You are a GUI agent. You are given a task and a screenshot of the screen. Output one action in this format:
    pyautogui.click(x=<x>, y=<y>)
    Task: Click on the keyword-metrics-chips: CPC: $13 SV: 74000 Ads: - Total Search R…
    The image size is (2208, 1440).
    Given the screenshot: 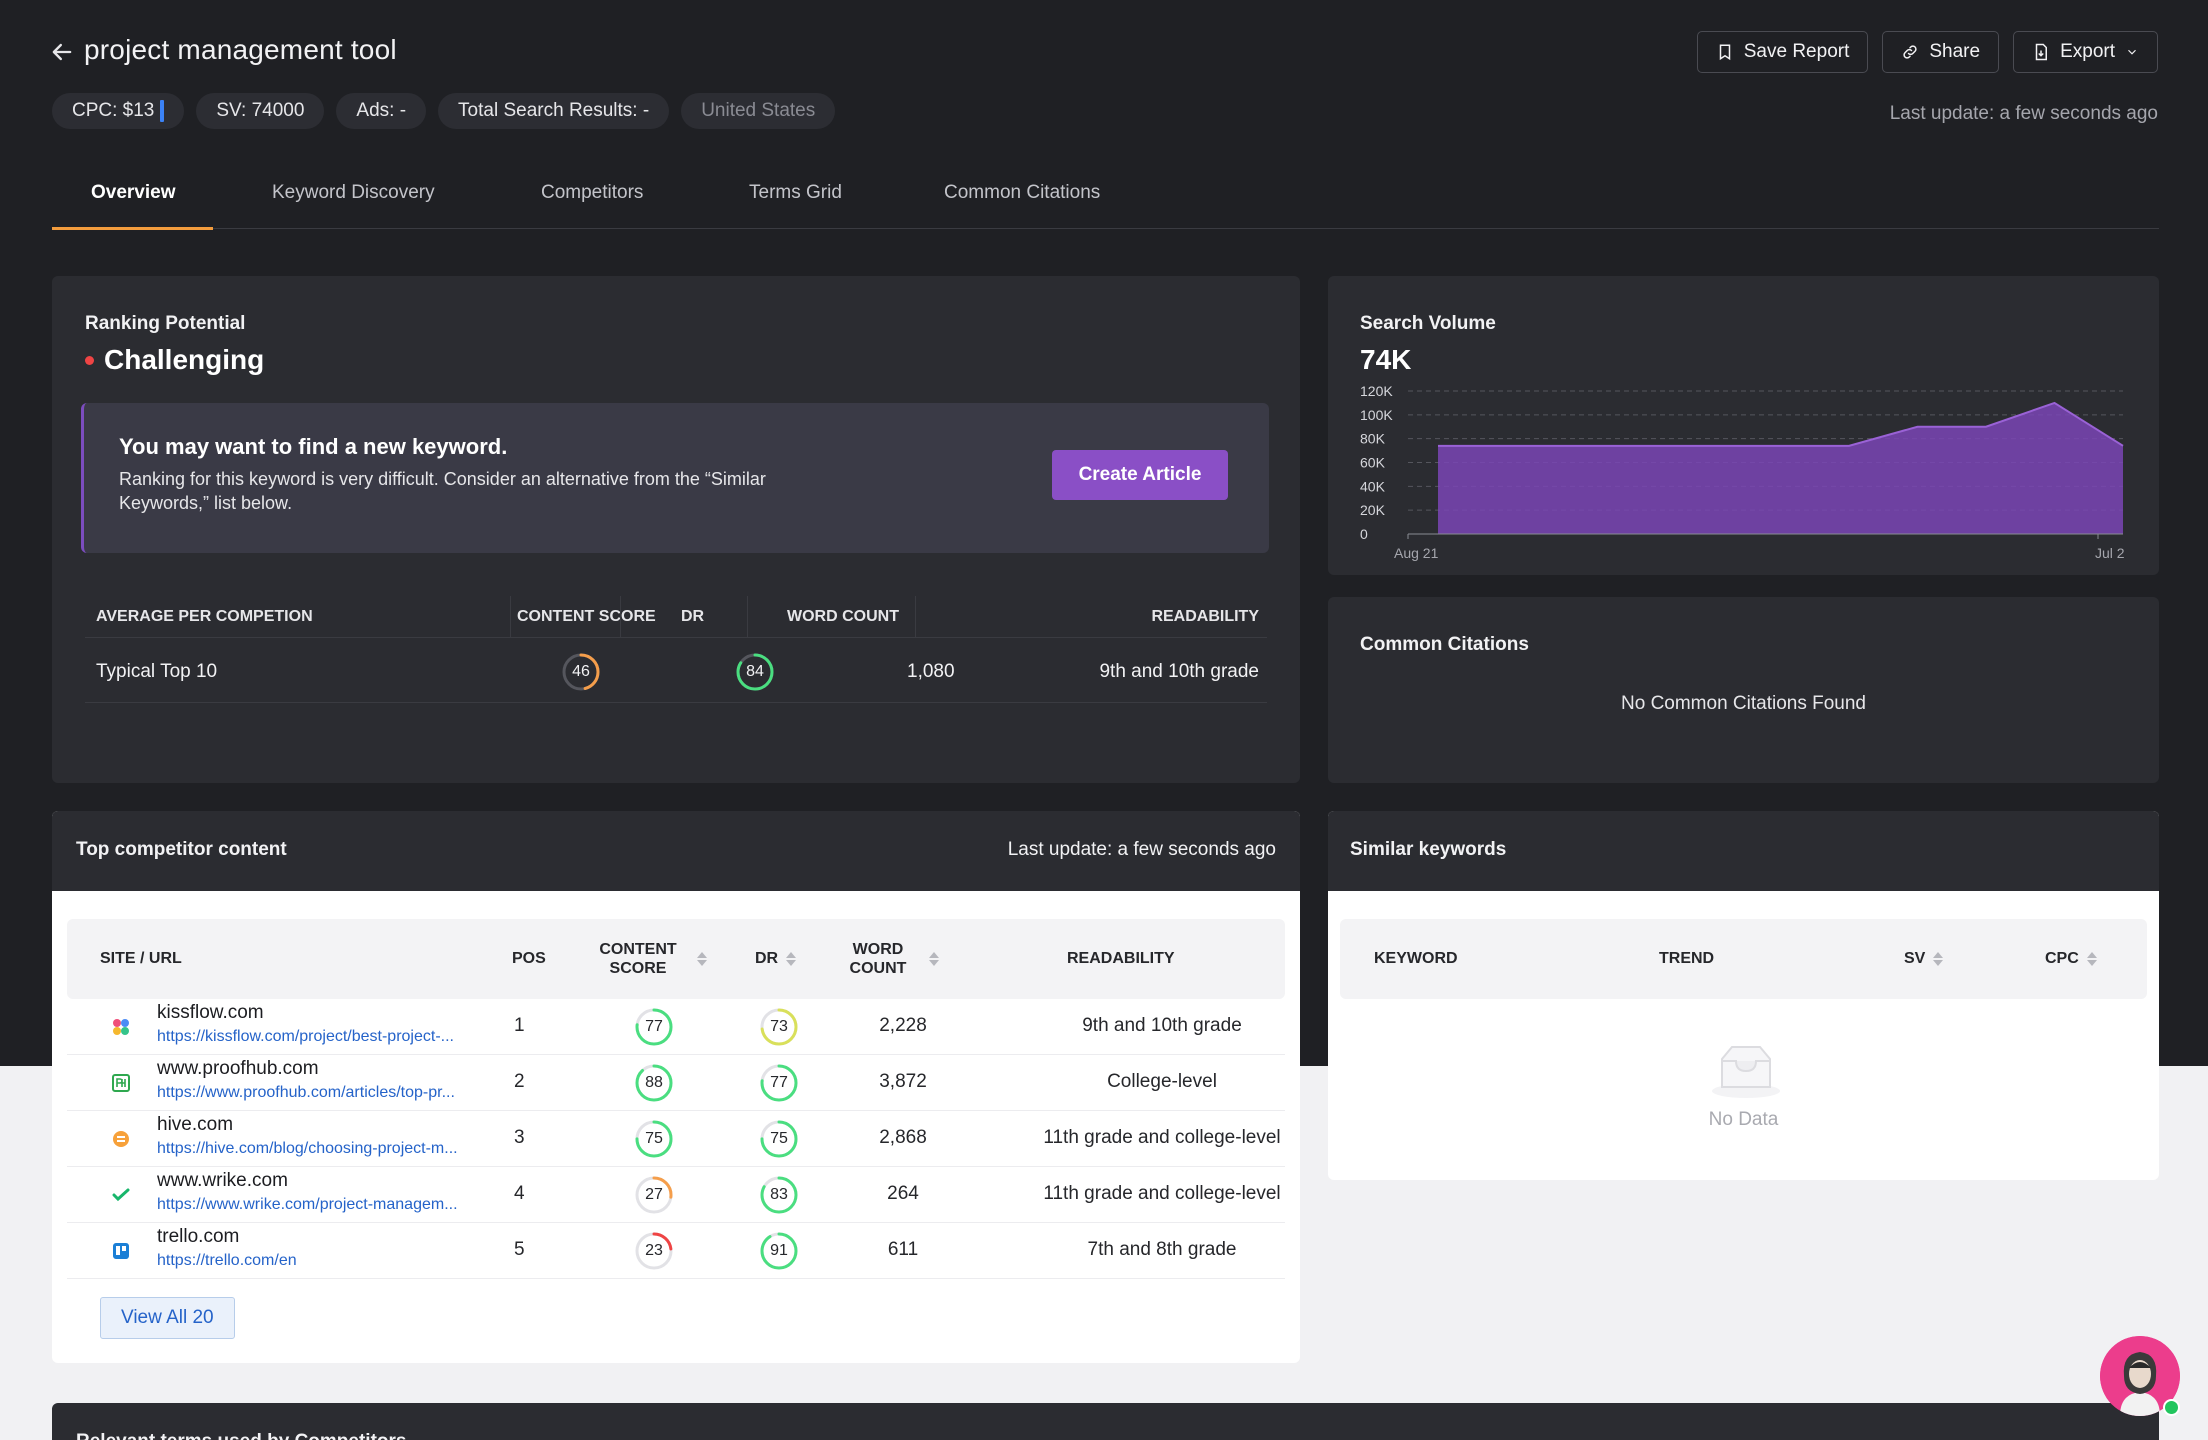 What is the action you would take?
    pyautogui.click(x=444, y=111)
    